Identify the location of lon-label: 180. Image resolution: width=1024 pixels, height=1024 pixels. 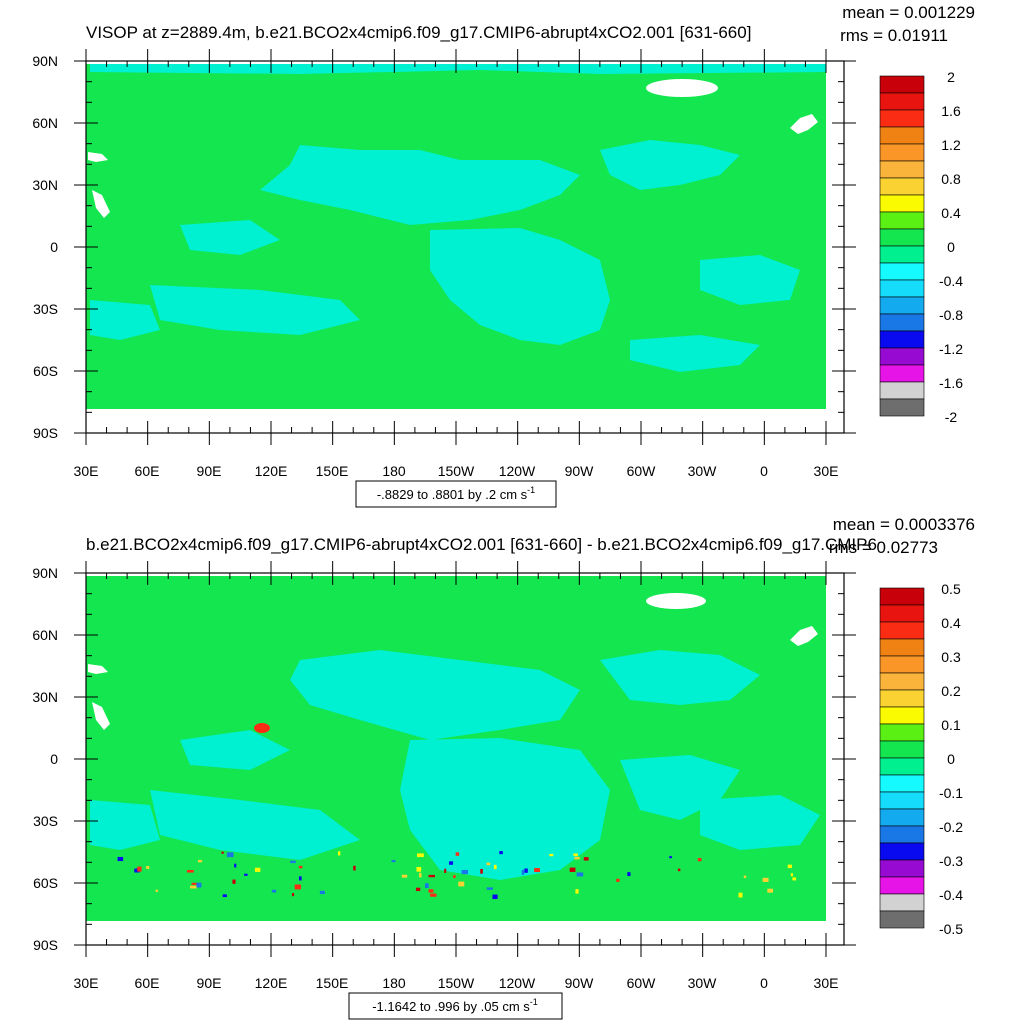
(394, 471).